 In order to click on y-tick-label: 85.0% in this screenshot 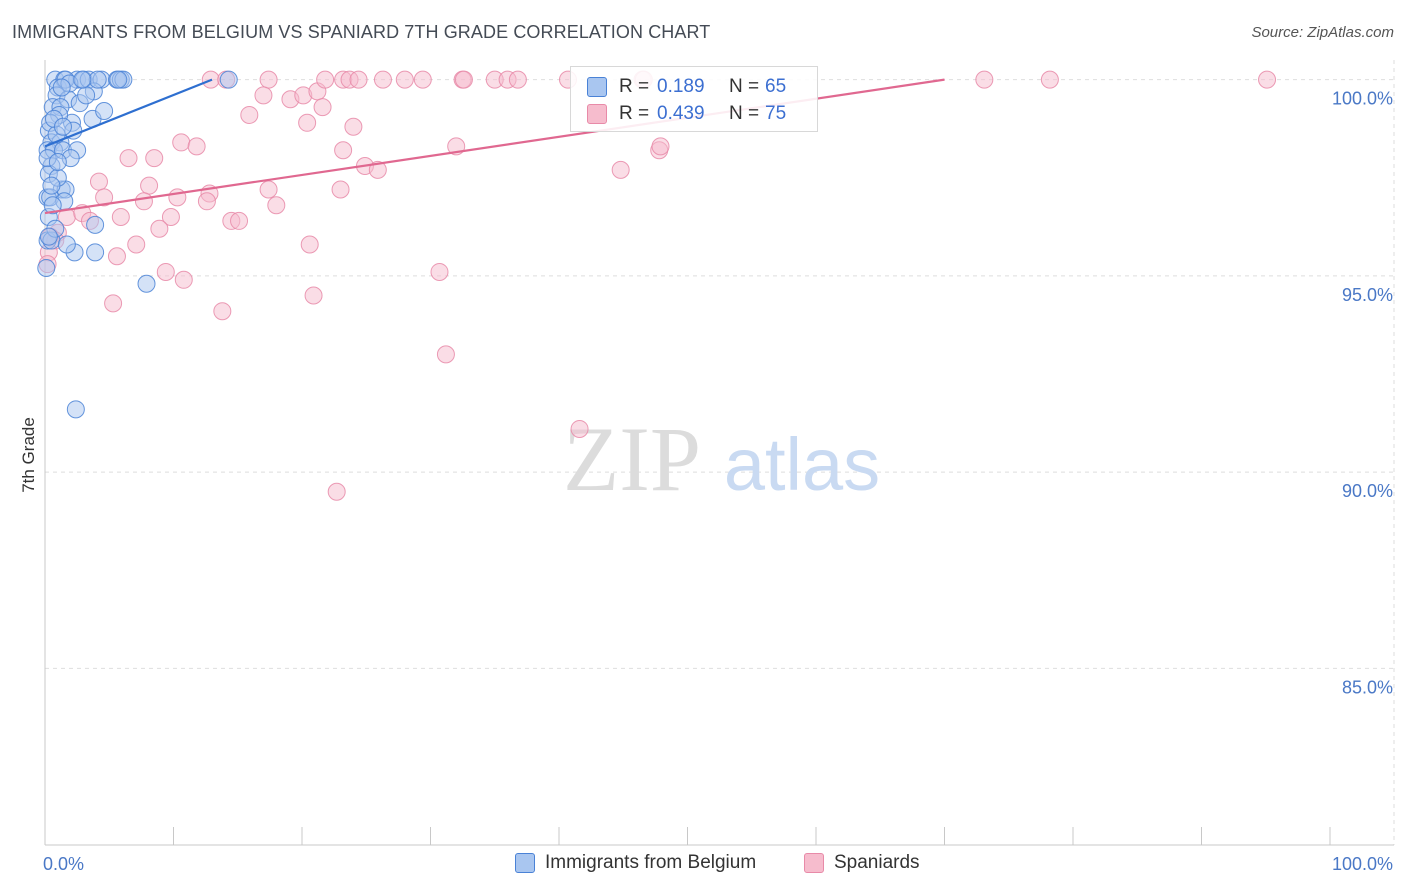, I will do `click(1367, 687)`.